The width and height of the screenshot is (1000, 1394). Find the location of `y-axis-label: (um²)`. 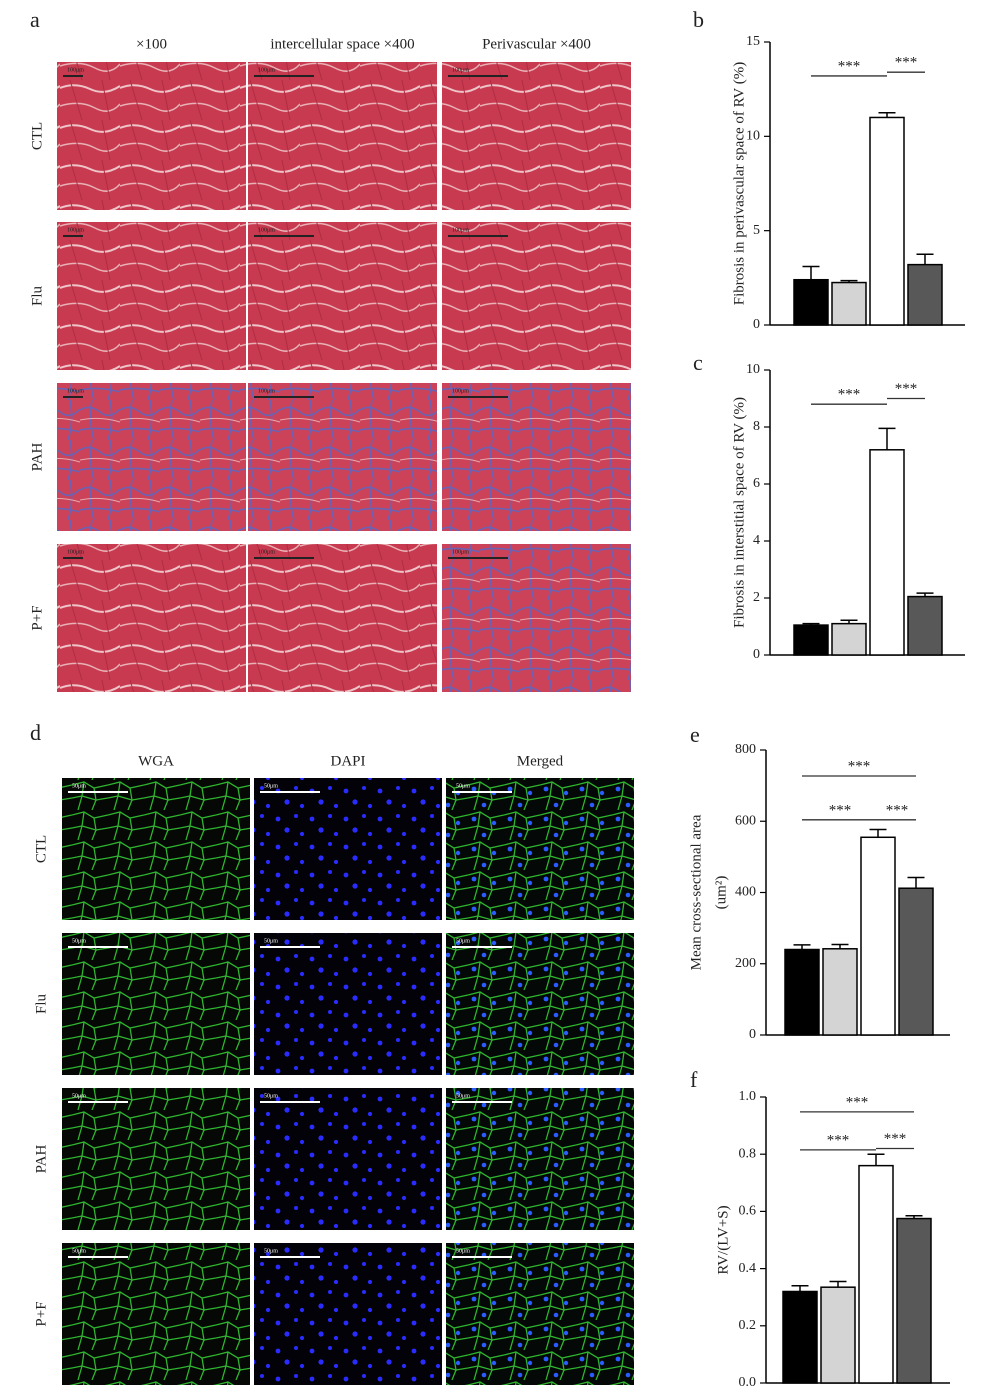

y-axis-label: (um²) is located at coordinates (721, 893).